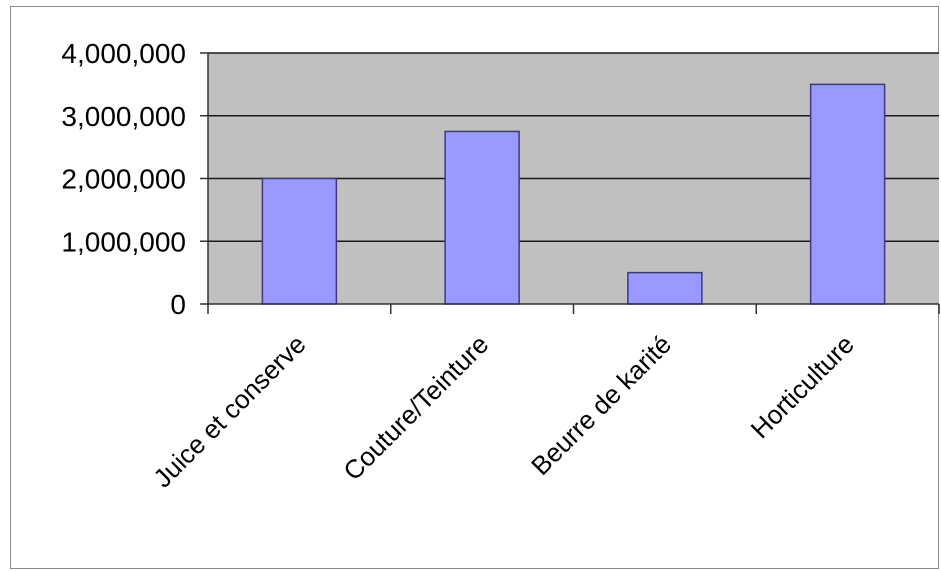 This screenshot has height=571, width=941. What do you see at coordinates (802, 386) in the screenshot?
I see `x-tick-label: Horticulture` at bounding box center [802, 386].